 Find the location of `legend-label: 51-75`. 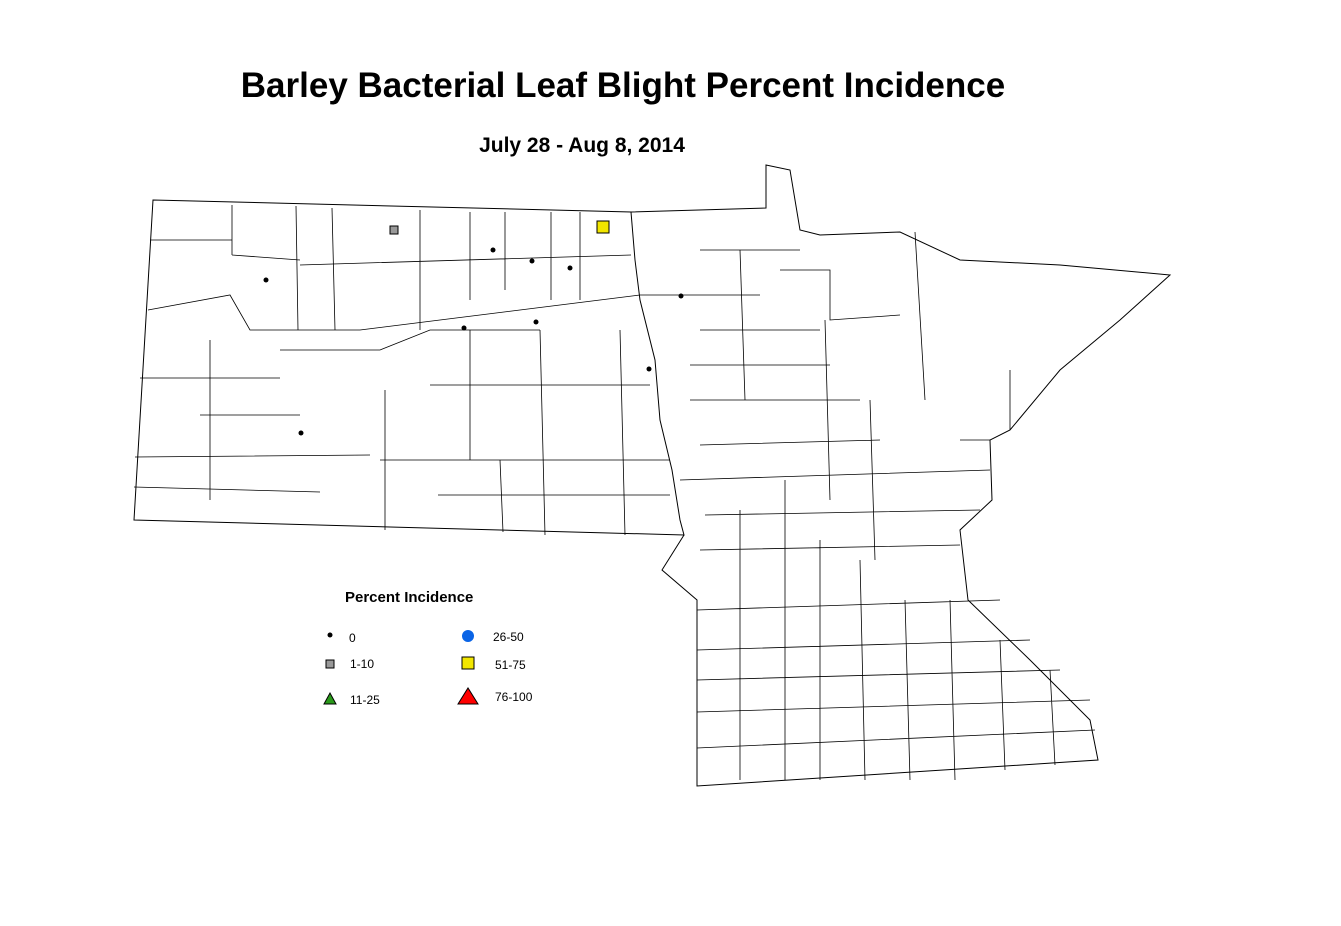

legend-label: 51-75 is located at coordinates (510, 665).